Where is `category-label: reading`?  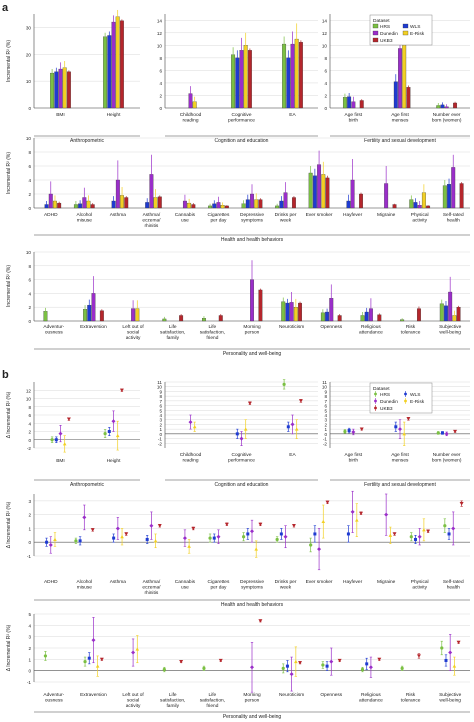 category-label: reading is located at coordinates (190, 120).